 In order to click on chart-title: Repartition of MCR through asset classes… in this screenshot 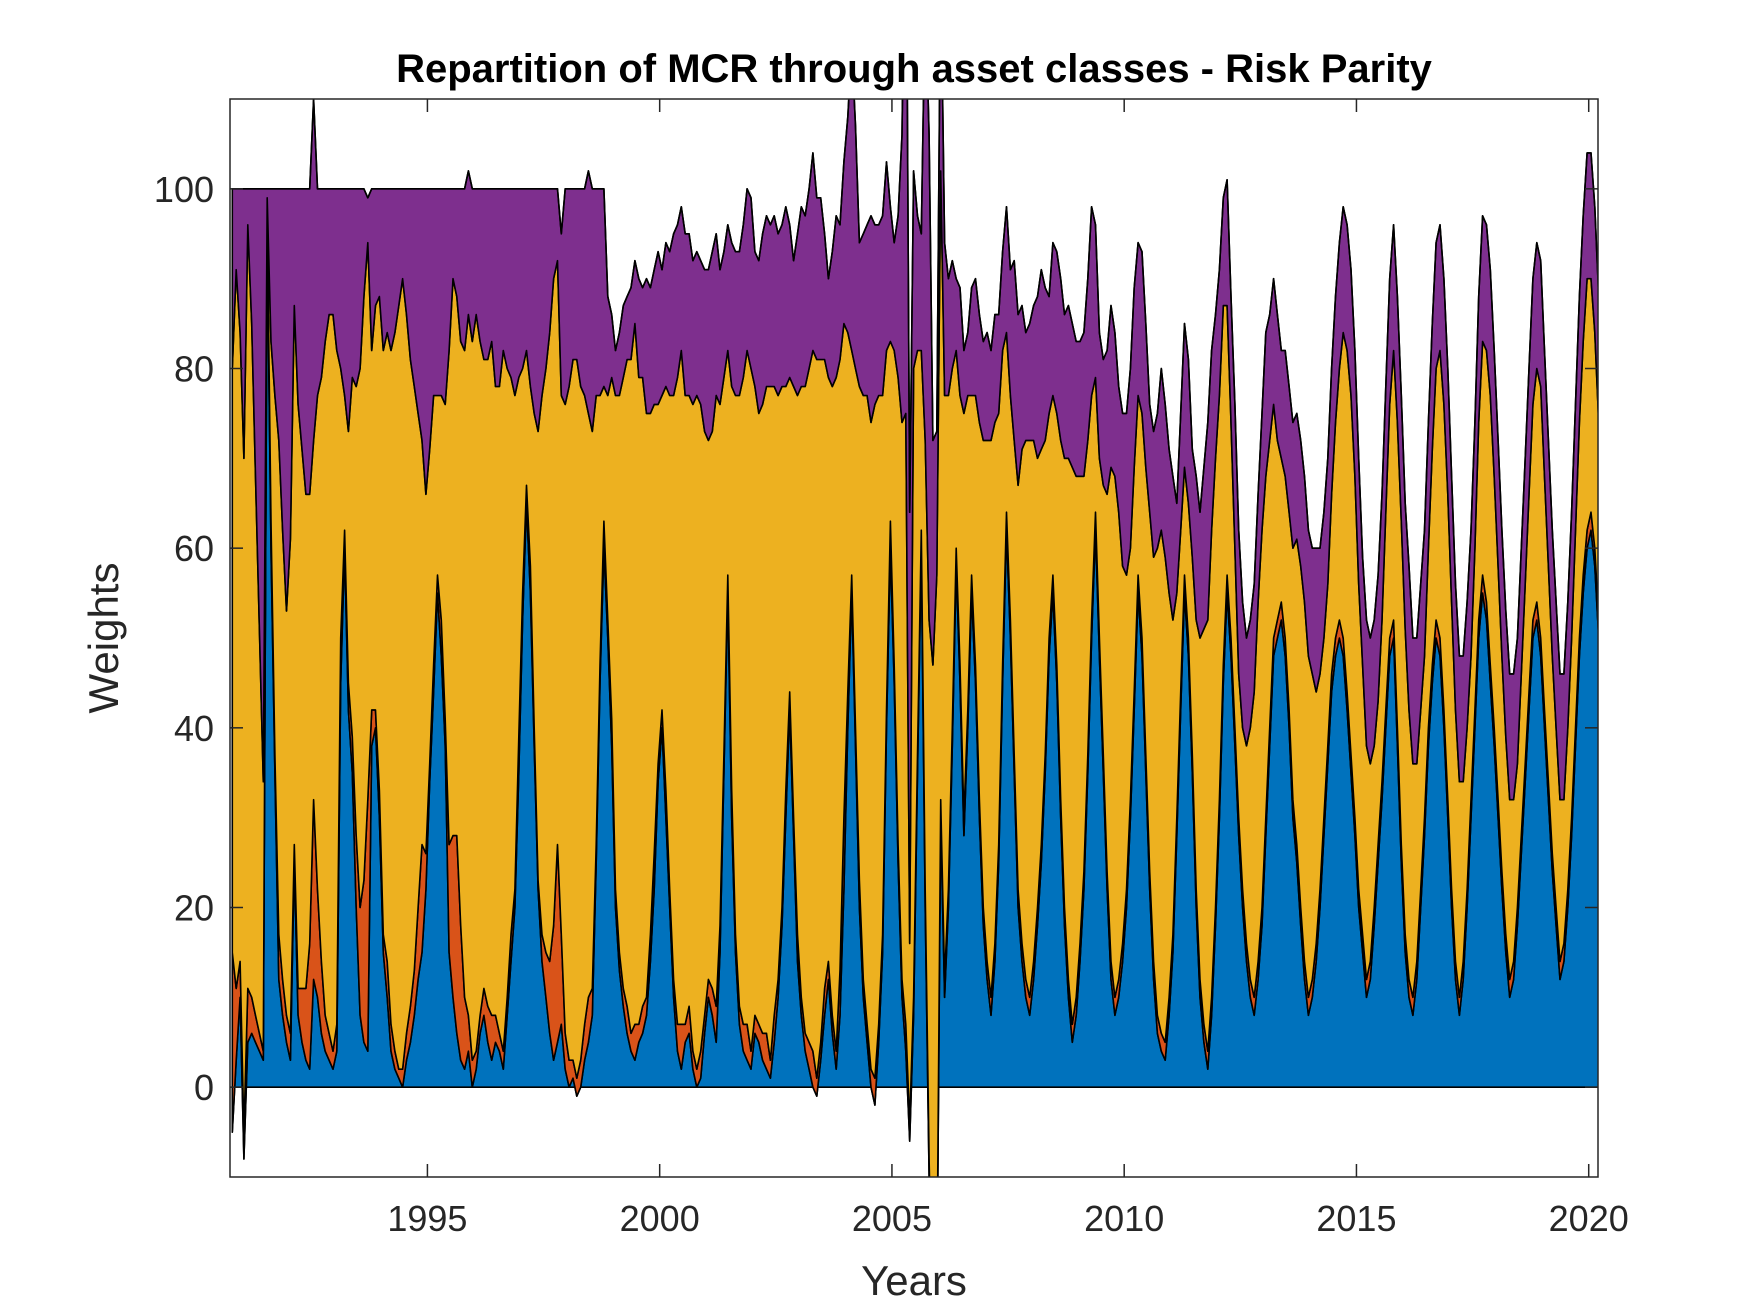, I will do `click(914, 69)`.